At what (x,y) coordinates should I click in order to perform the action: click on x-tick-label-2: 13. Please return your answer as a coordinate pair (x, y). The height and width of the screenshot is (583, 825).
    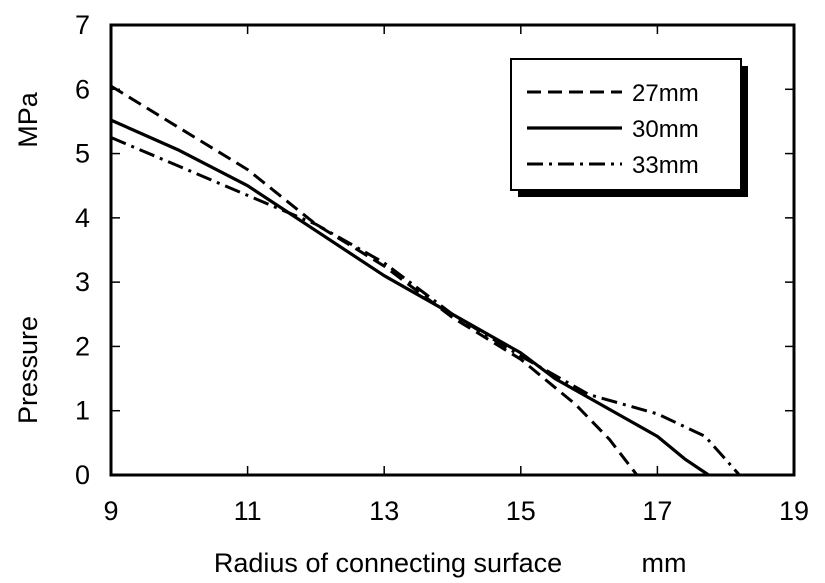
    Looking at the image, I should click on (384, 511).